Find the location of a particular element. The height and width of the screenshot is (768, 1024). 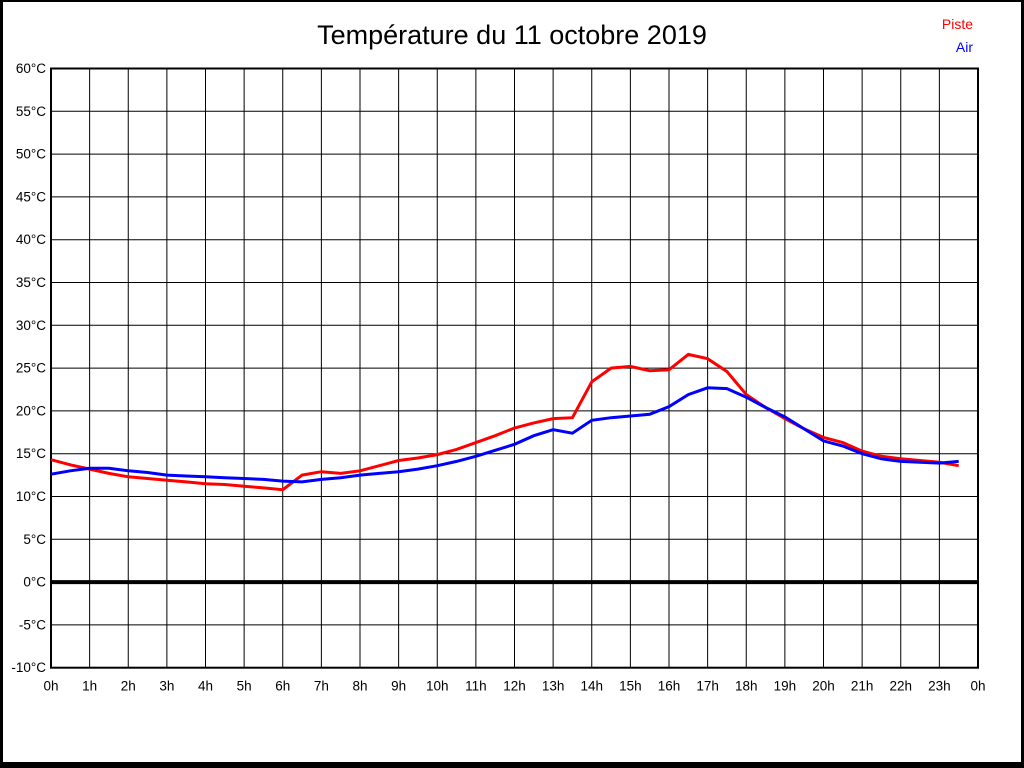

svg-text: 16h is located at coordinates (669, 686).